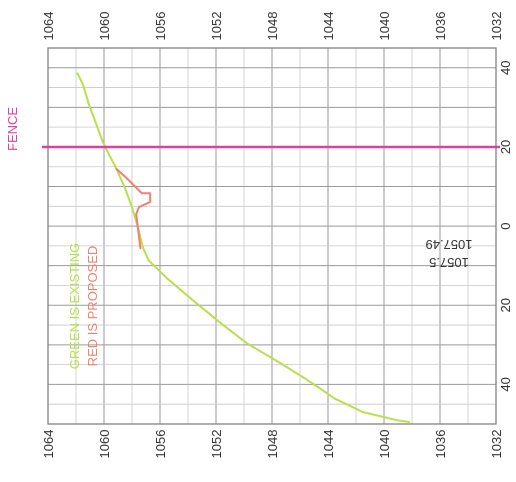 Image resolution: width=516 pixels, height=482 pixels. I want to click on right-tick-labels: 40 20 0 20 40, so click(505, 226).